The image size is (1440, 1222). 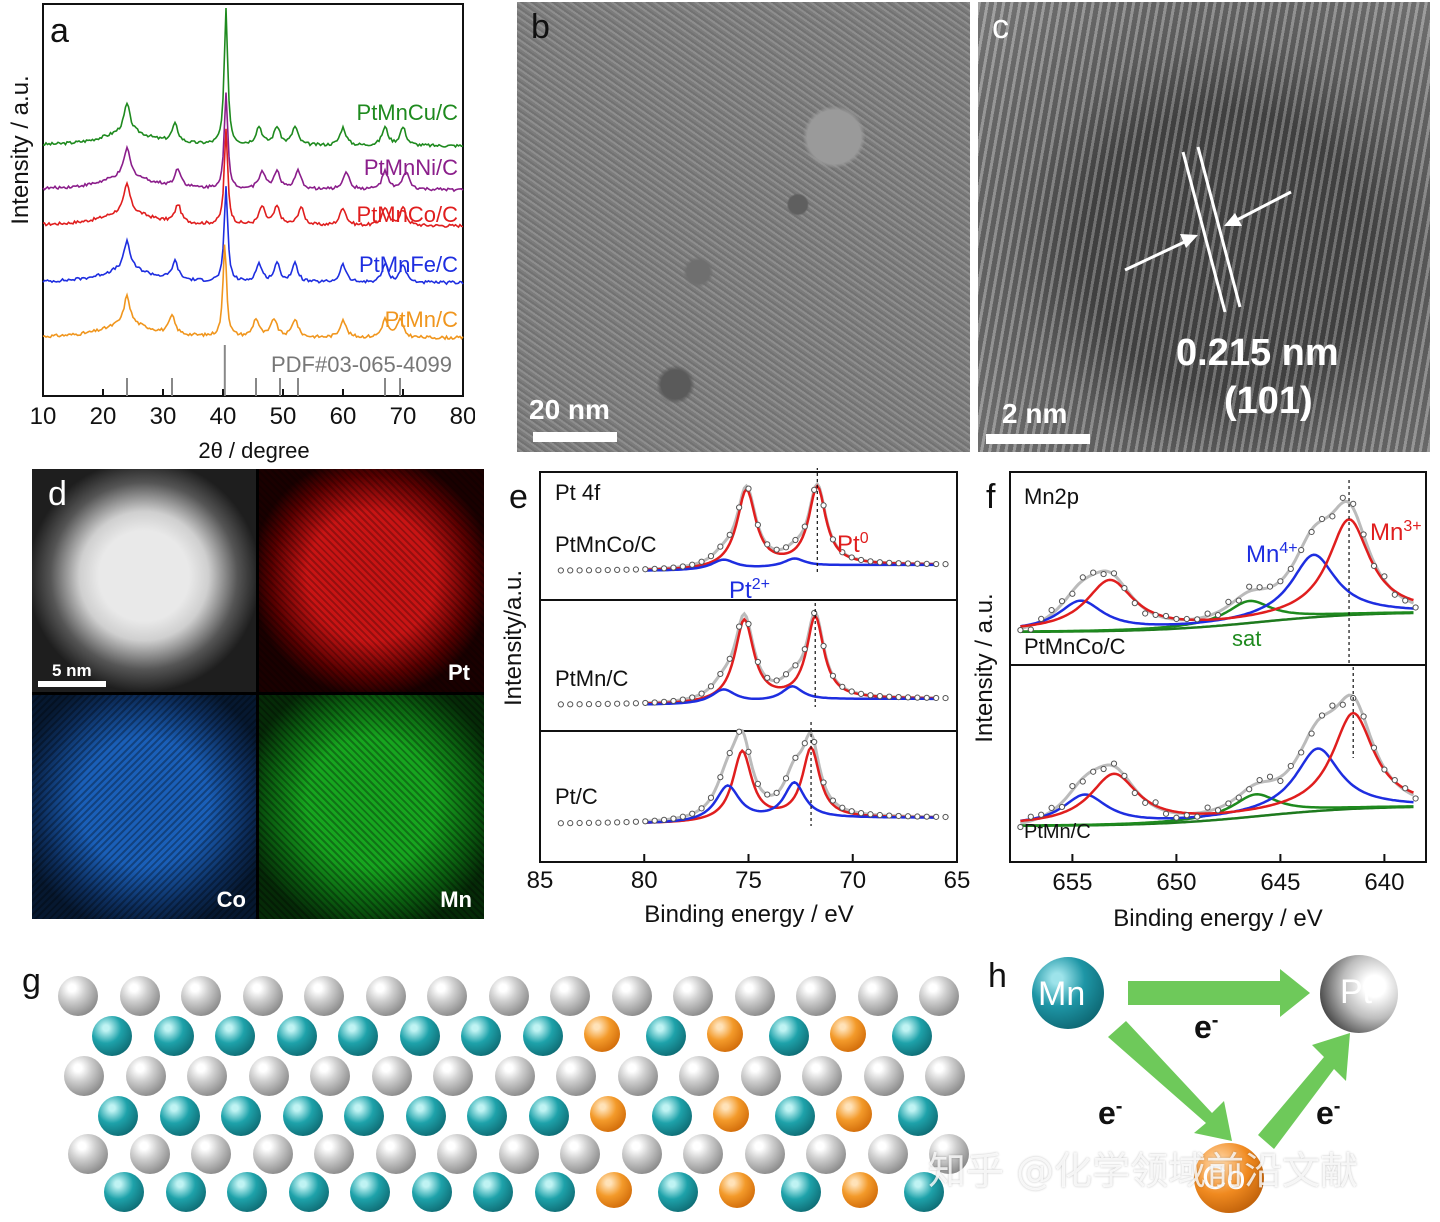 I want to click on electron-label-left: e-, so click(x=1110, y=1113).